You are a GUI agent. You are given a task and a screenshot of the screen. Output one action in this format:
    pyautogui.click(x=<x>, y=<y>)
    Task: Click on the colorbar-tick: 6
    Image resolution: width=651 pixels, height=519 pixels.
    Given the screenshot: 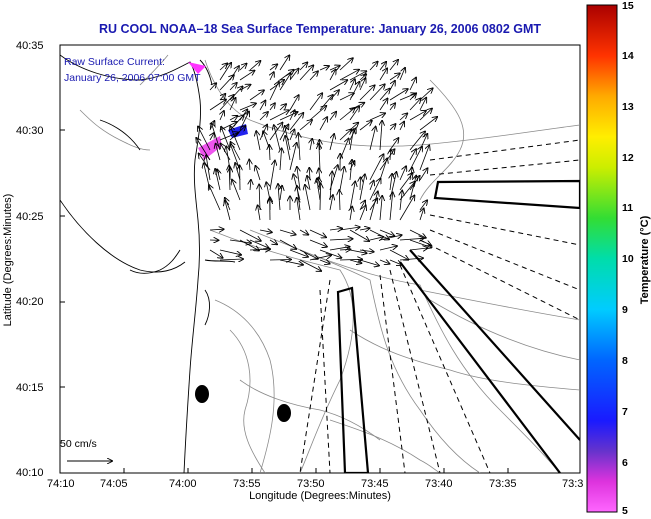 What is the action you would take?
    pyautogui.click(x=625, y=463)
    